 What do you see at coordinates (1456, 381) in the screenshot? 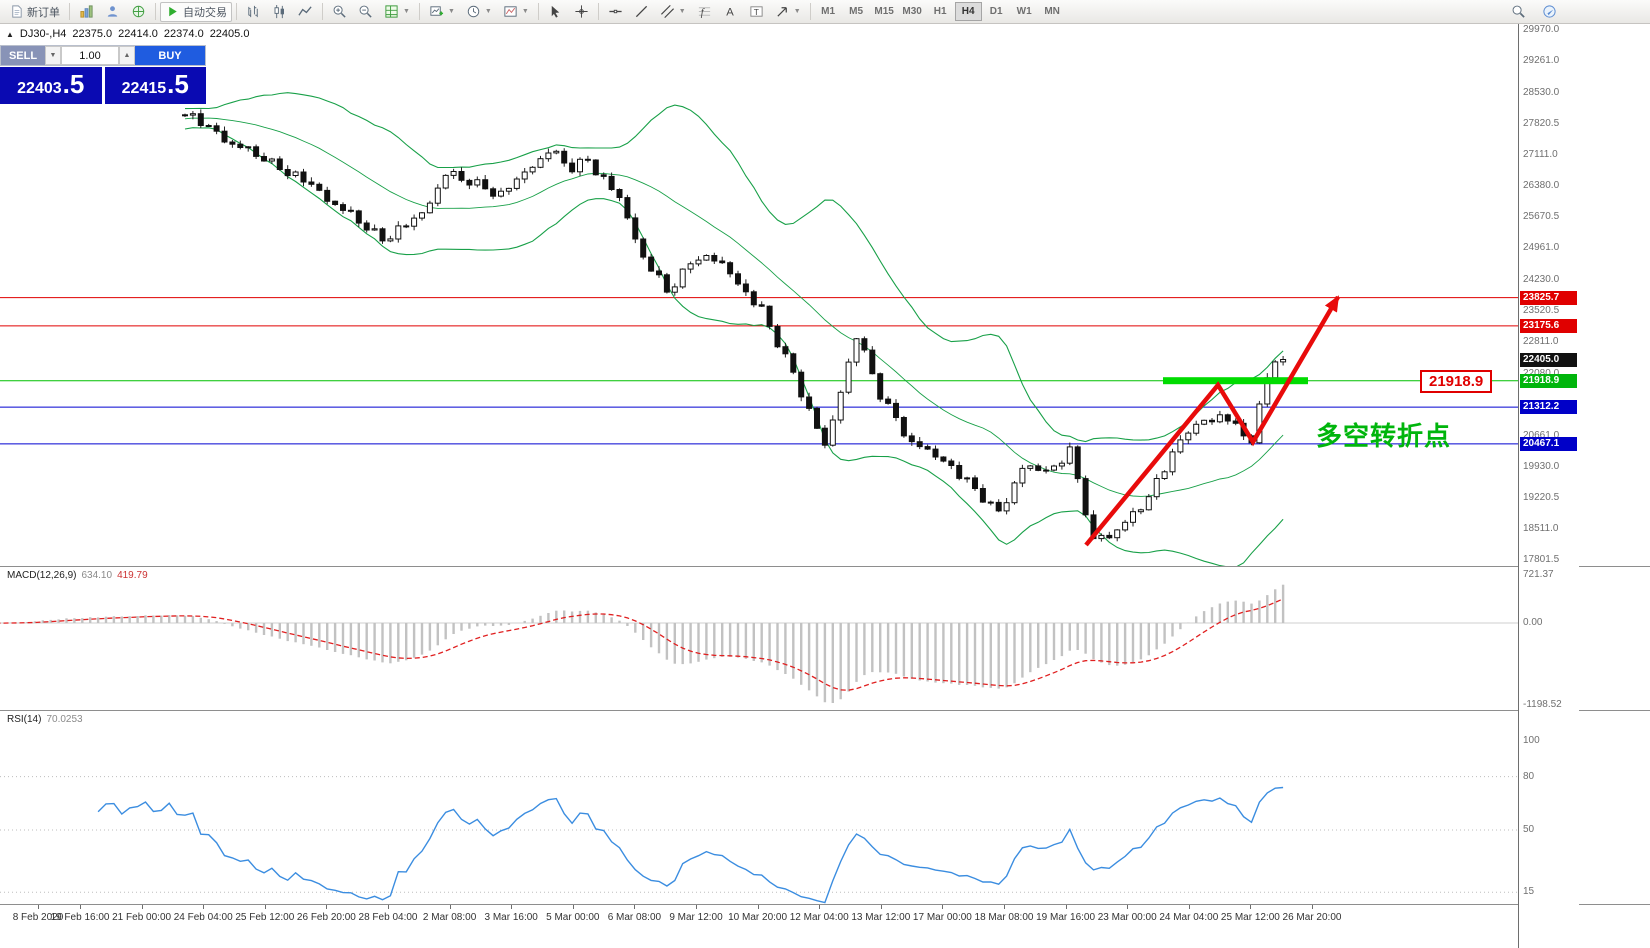
I see `price-level-label: 21918.9` at bounding box center [1456, 381].